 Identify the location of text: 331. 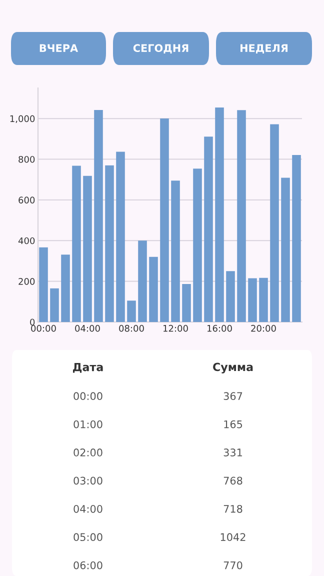
(233, 452).